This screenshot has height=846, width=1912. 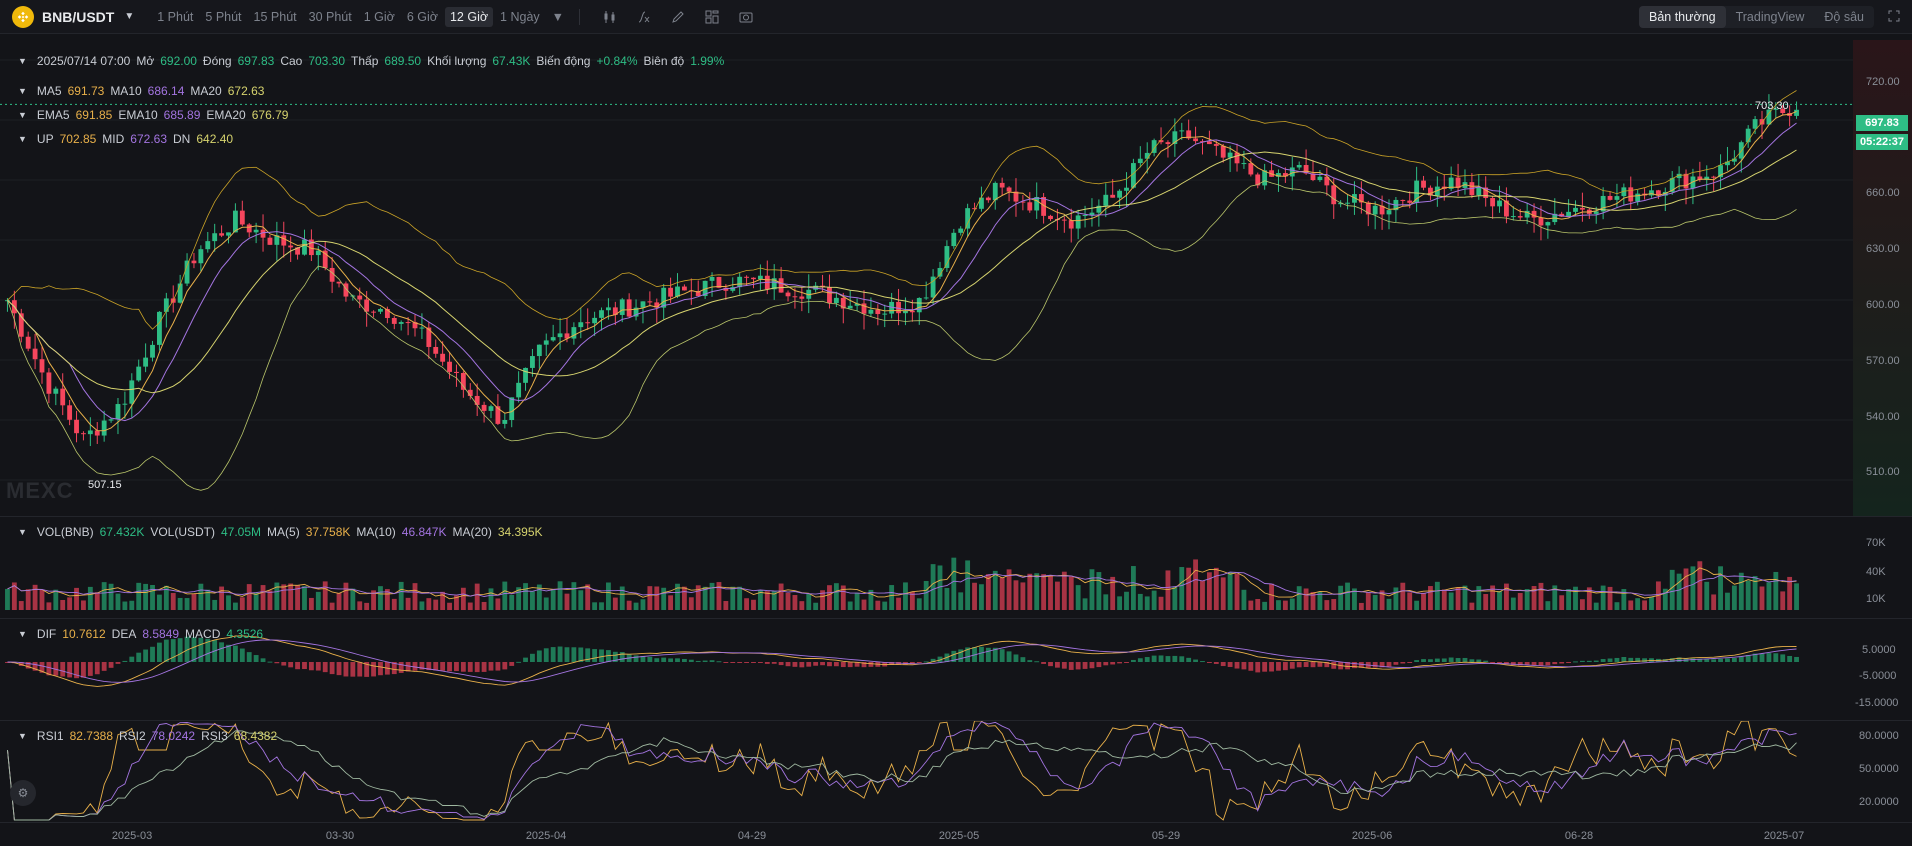 I want to click on interval-dropdown-icon: ▼, so click(x=558, y=16).